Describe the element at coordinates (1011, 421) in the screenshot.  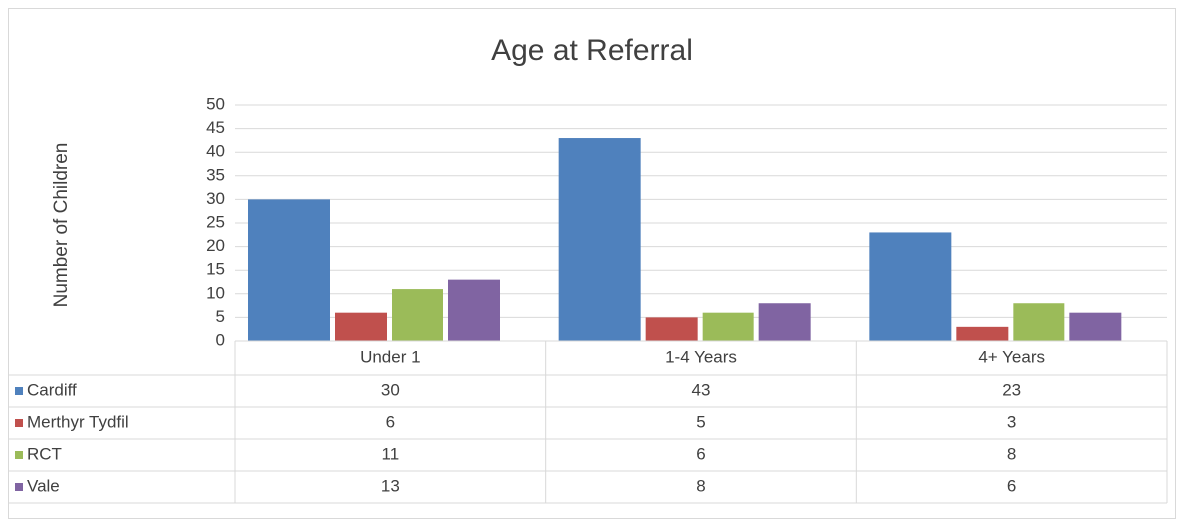
I see `table-value: 3` at that location.